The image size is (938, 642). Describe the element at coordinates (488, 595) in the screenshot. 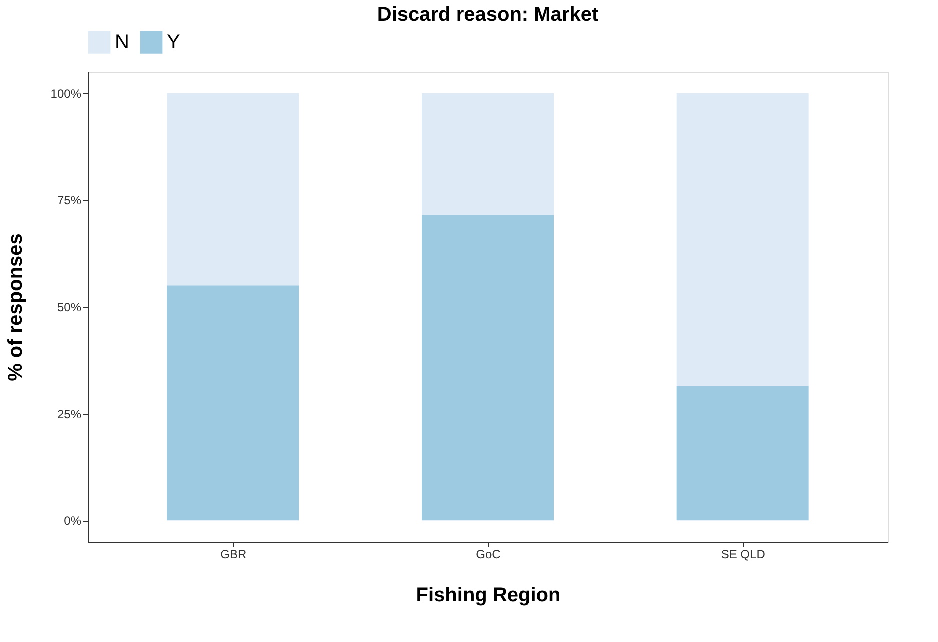

I see `x-axis-title: Fishing Region` at that location.